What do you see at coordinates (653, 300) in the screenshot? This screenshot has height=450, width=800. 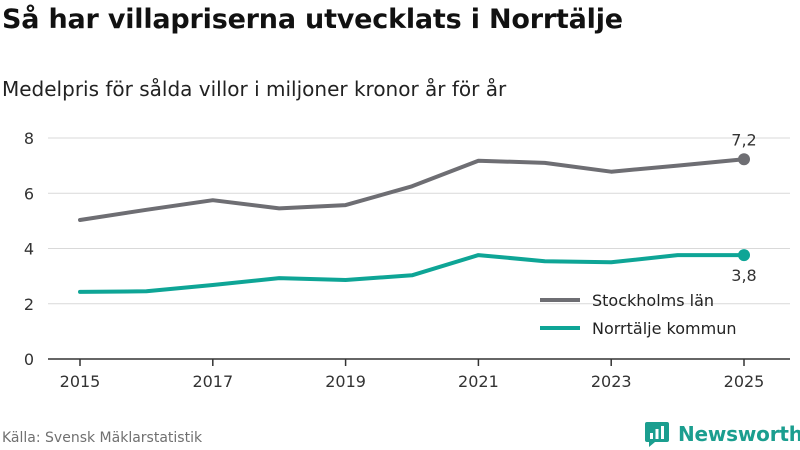 I see `legend-label-stockholms-län: Stockholms län` at bounding box center [653, 300].